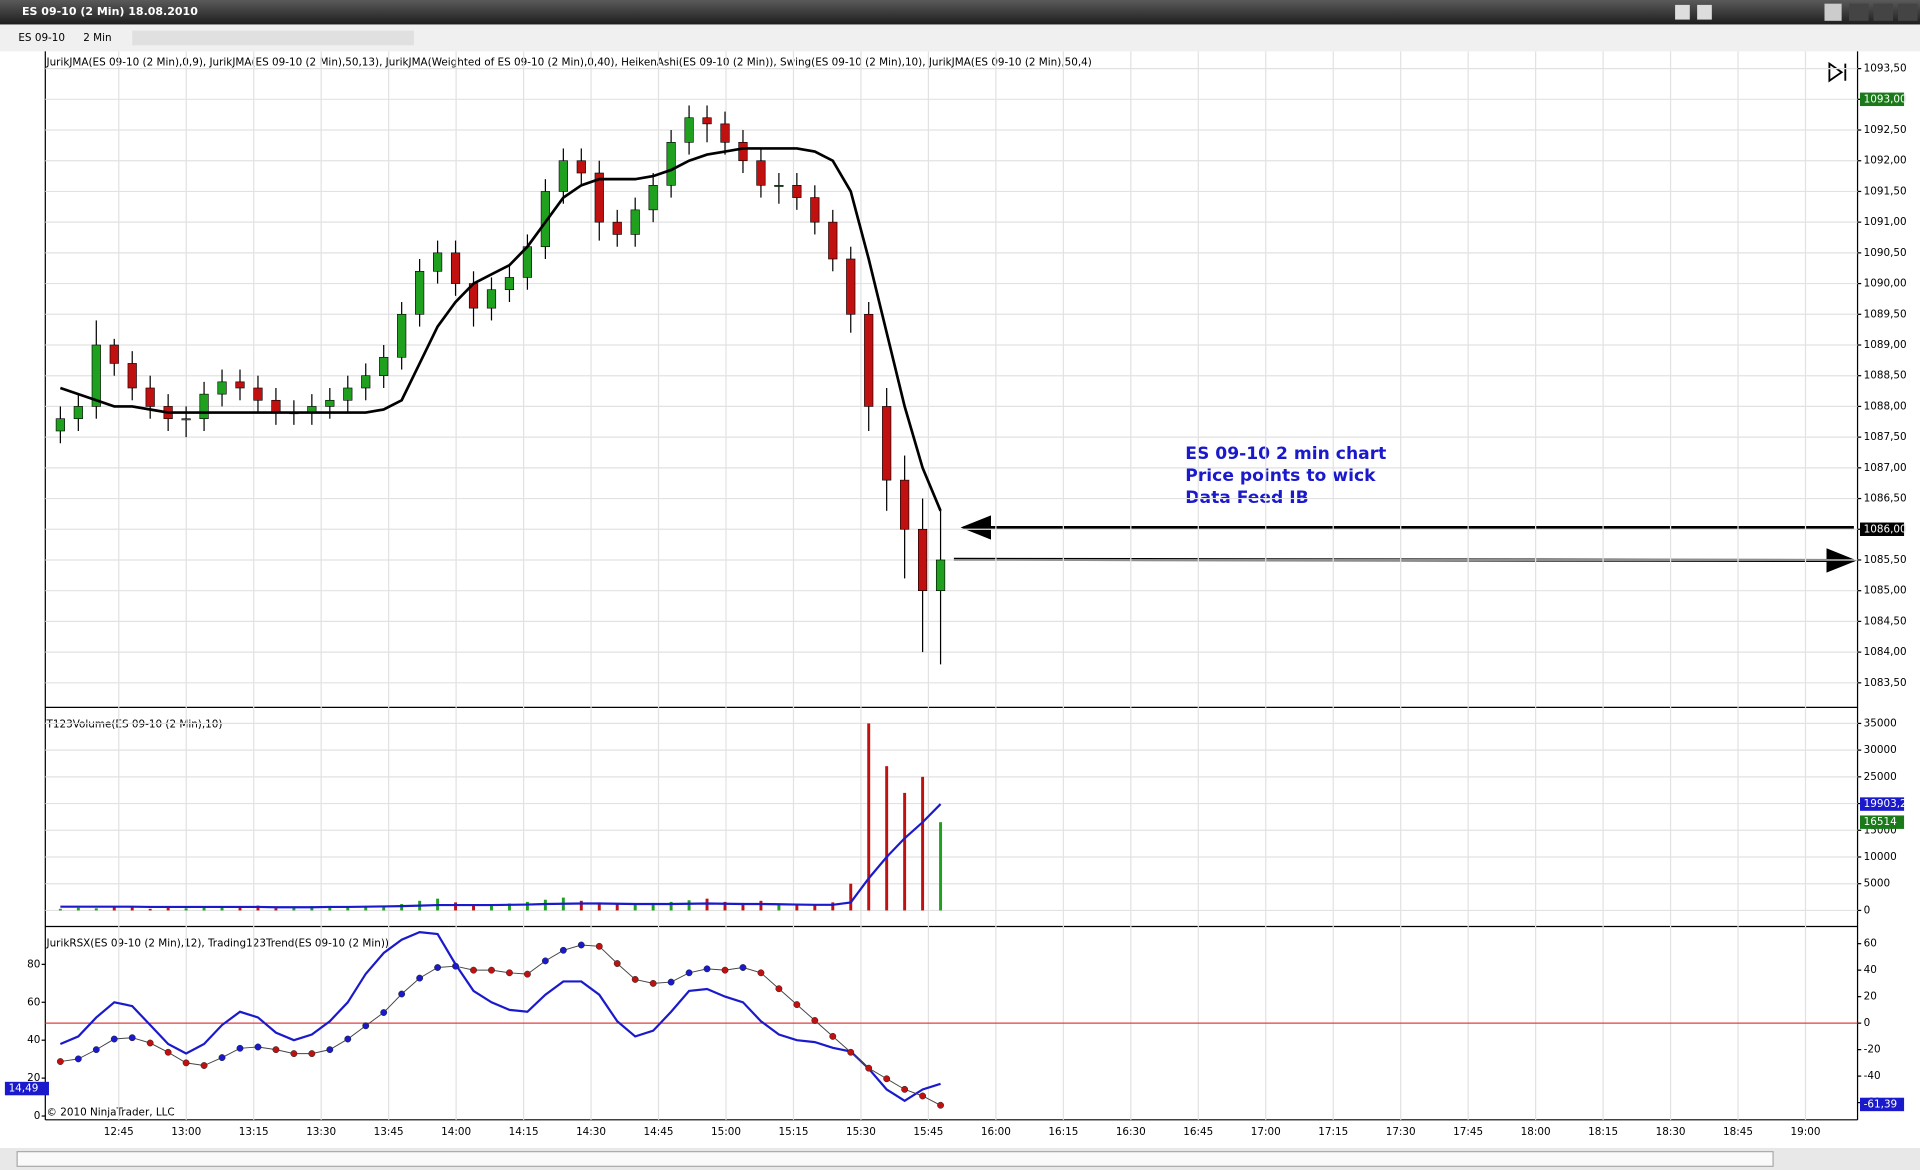 Image resolution: width=1920 pixels, height=1170 pixels. What do you see at coordinates (1907, 12) in the screenshot?
I see `close-button` at bounding box center [1907, 12].